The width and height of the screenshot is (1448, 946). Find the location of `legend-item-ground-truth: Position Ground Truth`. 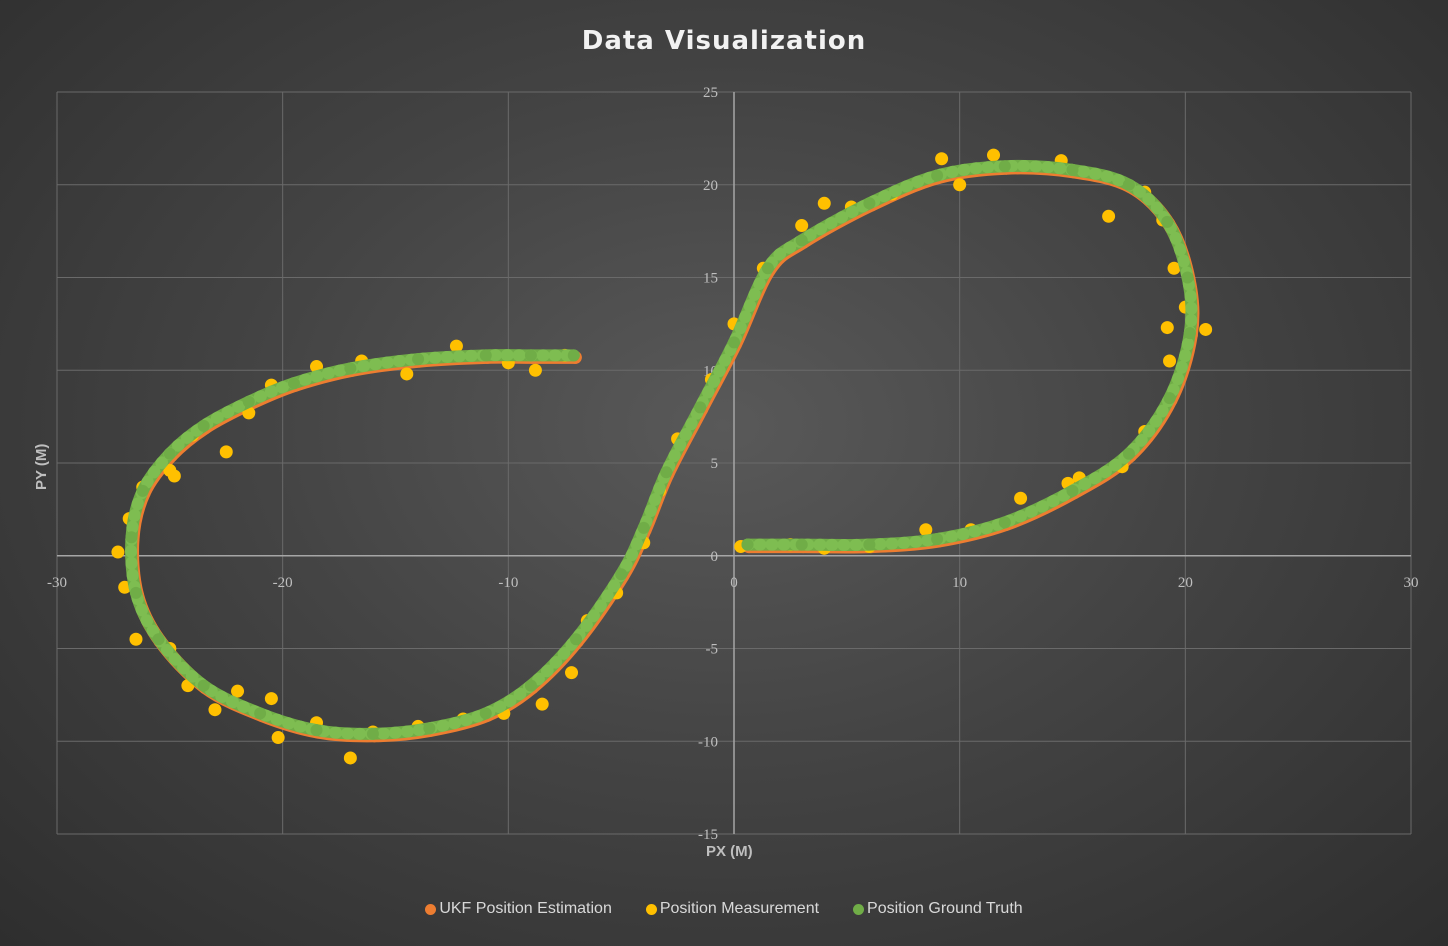

legend-item-ground-truth: Position Ground Truth is located at coordinates (938, 909).